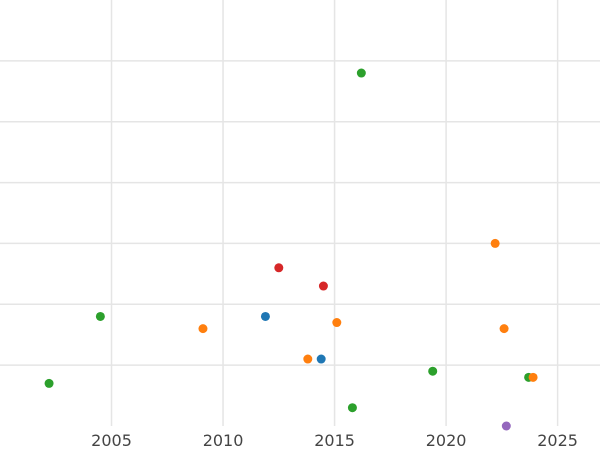 Image resolution: width=600 pixels, height=450 pixels. Describe the element at coordinates (557, 440) in the screenshot. I see `x-tick-label: 2025` at that location.